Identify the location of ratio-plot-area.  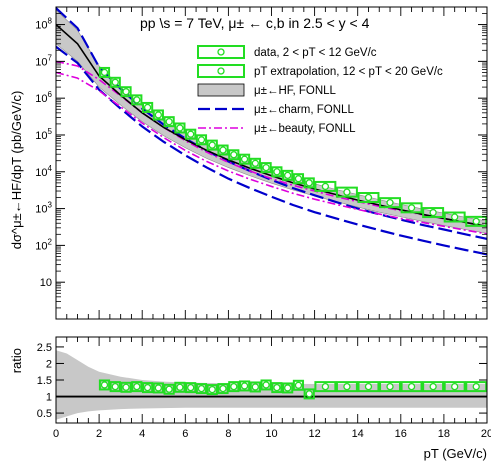
(271, 385).